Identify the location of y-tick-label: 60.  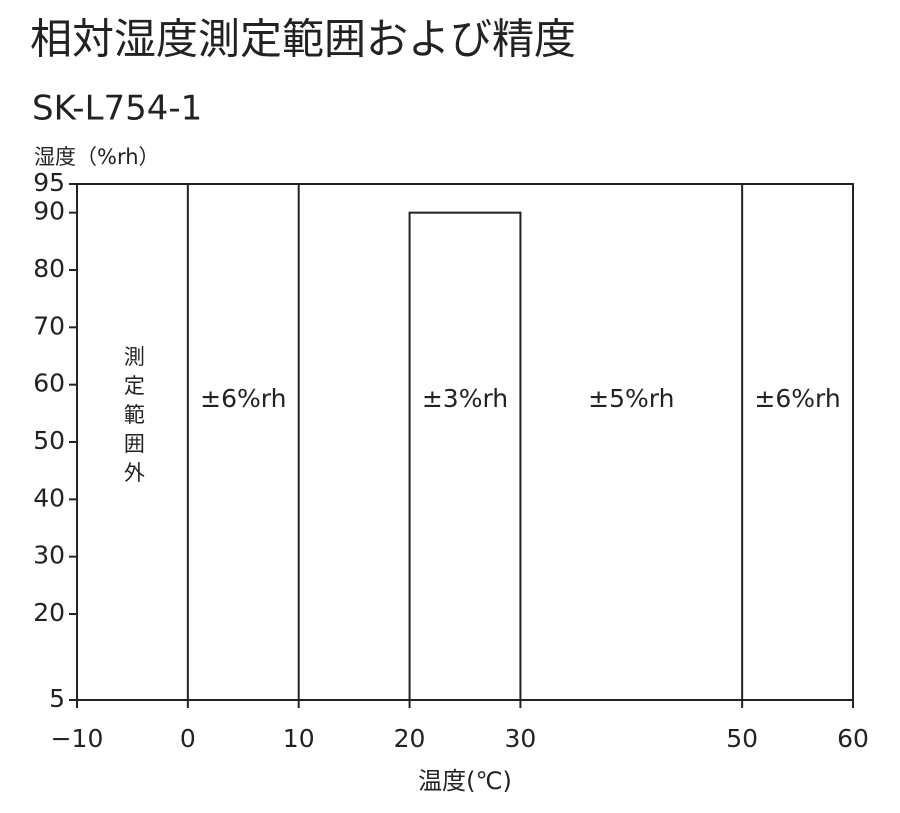
(49, 383).